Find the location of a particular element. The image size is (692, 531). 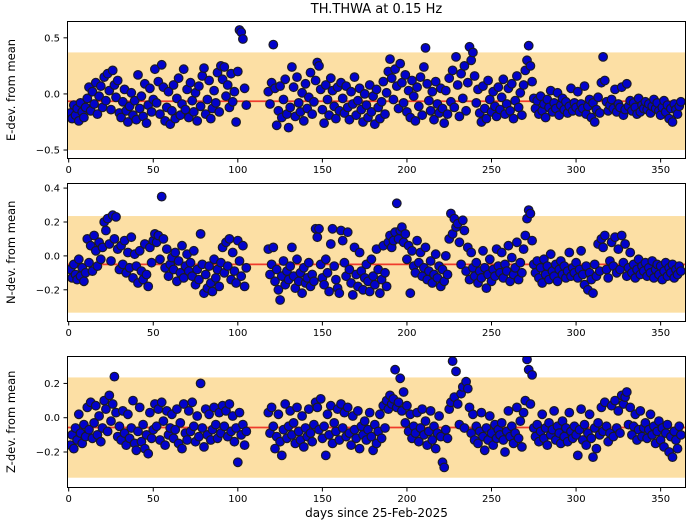

x-tick-label: 350 is located at coordinates (660, 499).